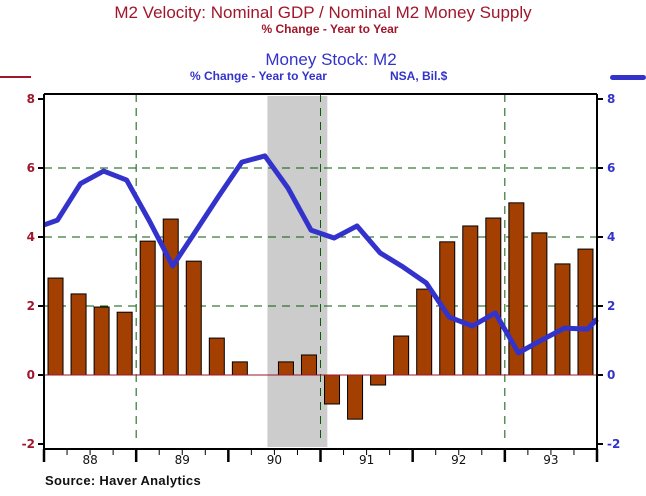 The image size is (646, 496). What do you see at coordinates (611, 375) in the screenshot?
I see `right-tick-label: 0` at bounding box center [611, 375].